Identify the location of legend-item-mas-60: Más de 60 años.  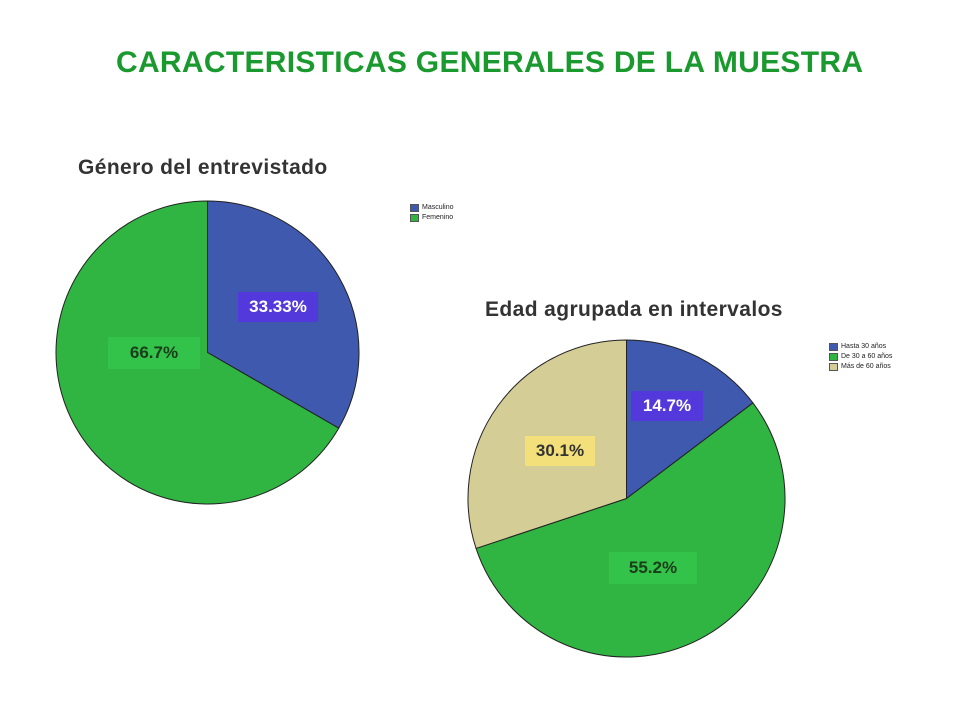
(860, 367).